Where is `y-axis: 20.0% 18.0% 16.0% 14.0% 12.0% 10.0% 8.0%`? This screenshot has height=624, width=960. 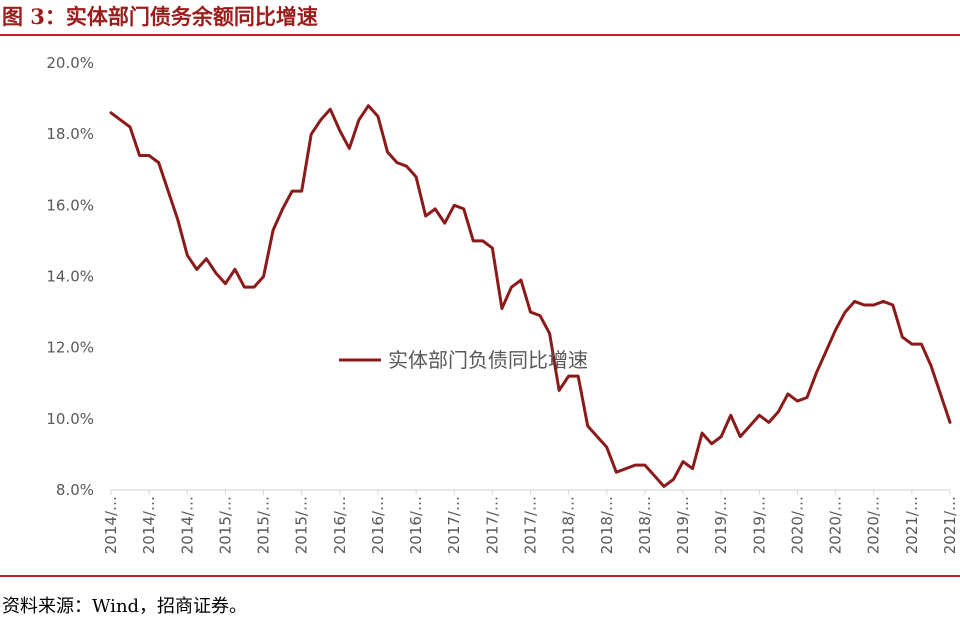 y-axis: 20.0% 18.0% 16.0% 14.0% 12.0% 10.0% 8.0% is located at coordinates (70, 276).